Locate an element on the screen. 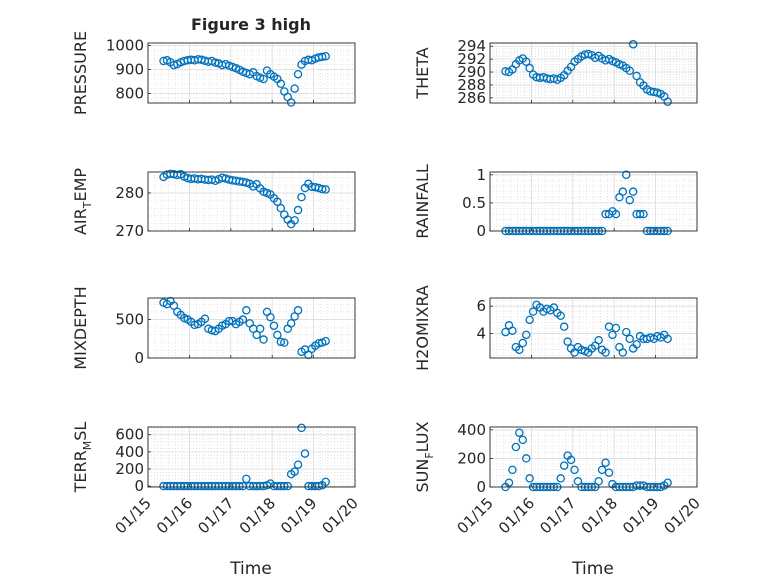 This screenshot has height=583, width=778. y-axis-label: TERRMSL is located at coordinates (82, 458).